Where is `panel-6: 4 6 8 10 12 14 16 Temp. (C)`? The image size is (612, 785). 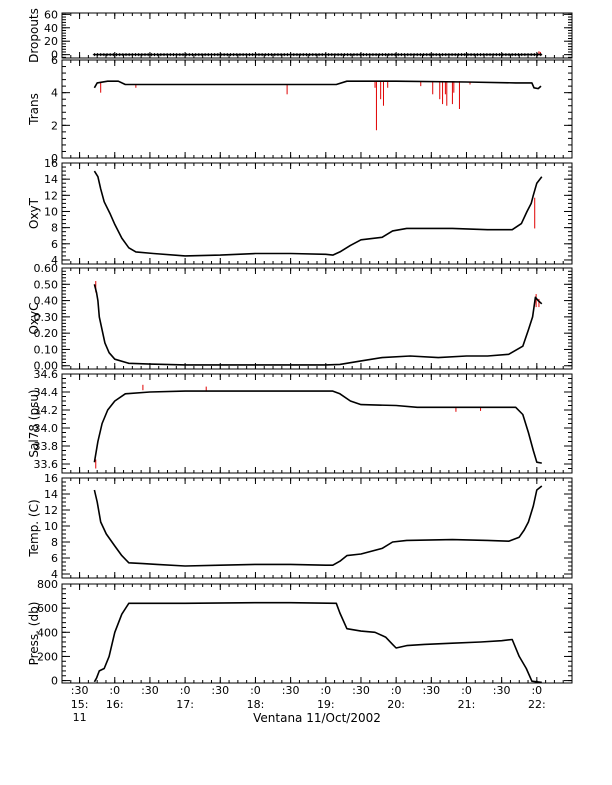 panel-6: 4 6 8 10 12 14 16 Temp. (C) is located at coordinates (300, 526).